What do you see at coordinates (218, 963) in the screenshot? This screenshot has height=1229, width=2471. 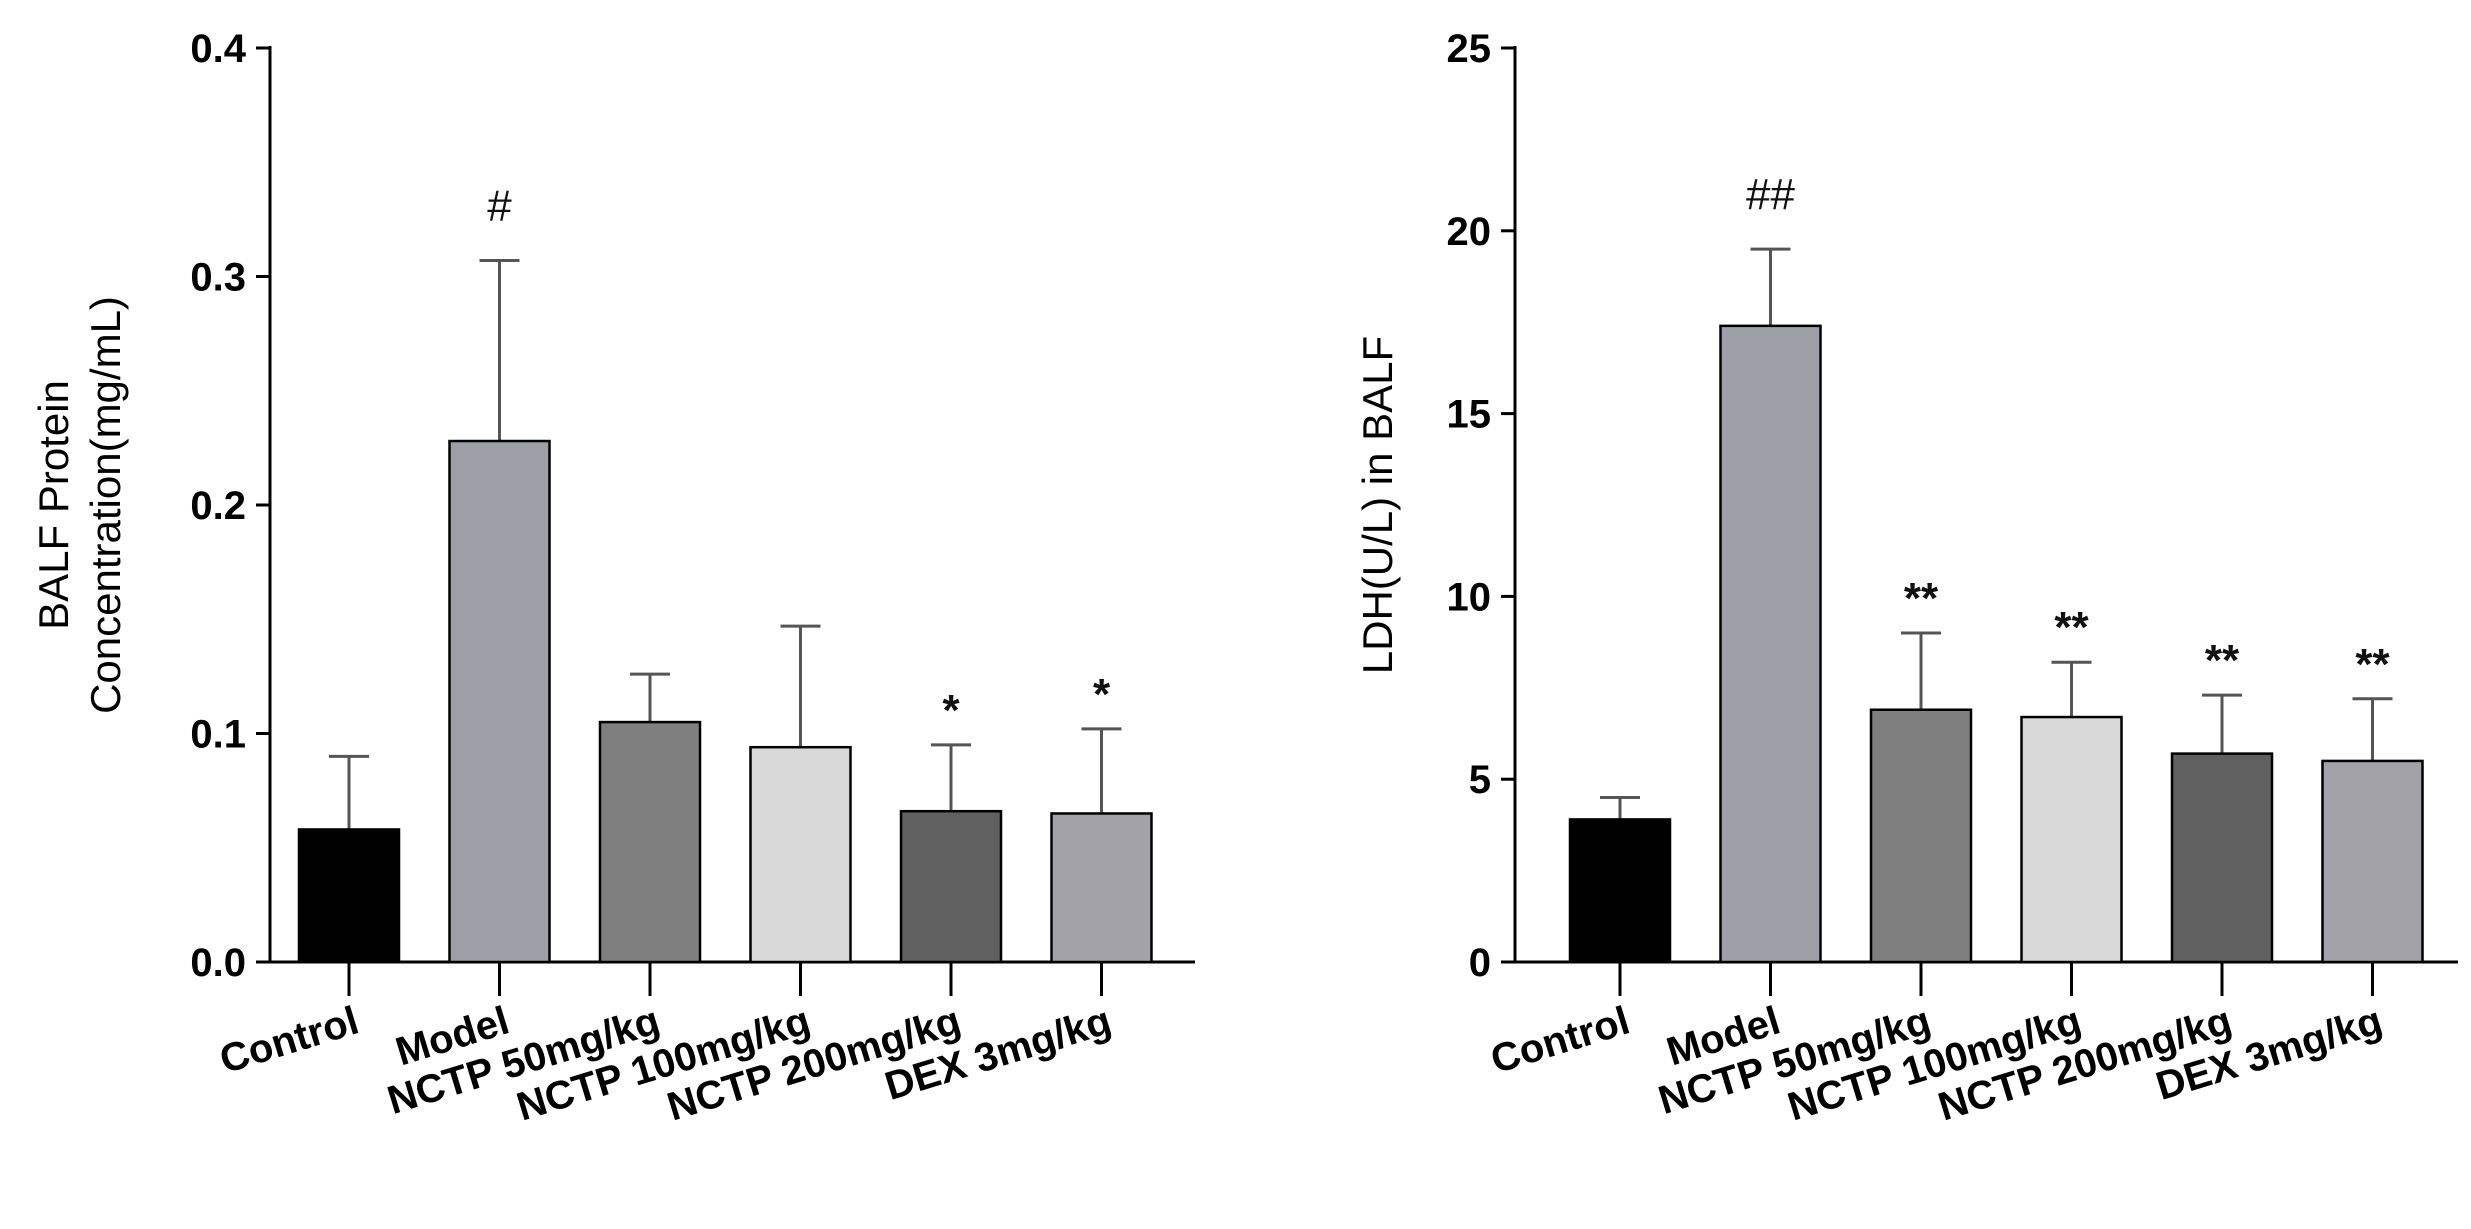 I see `y-tick-label: 0.0` at bounding box center [218, 963].